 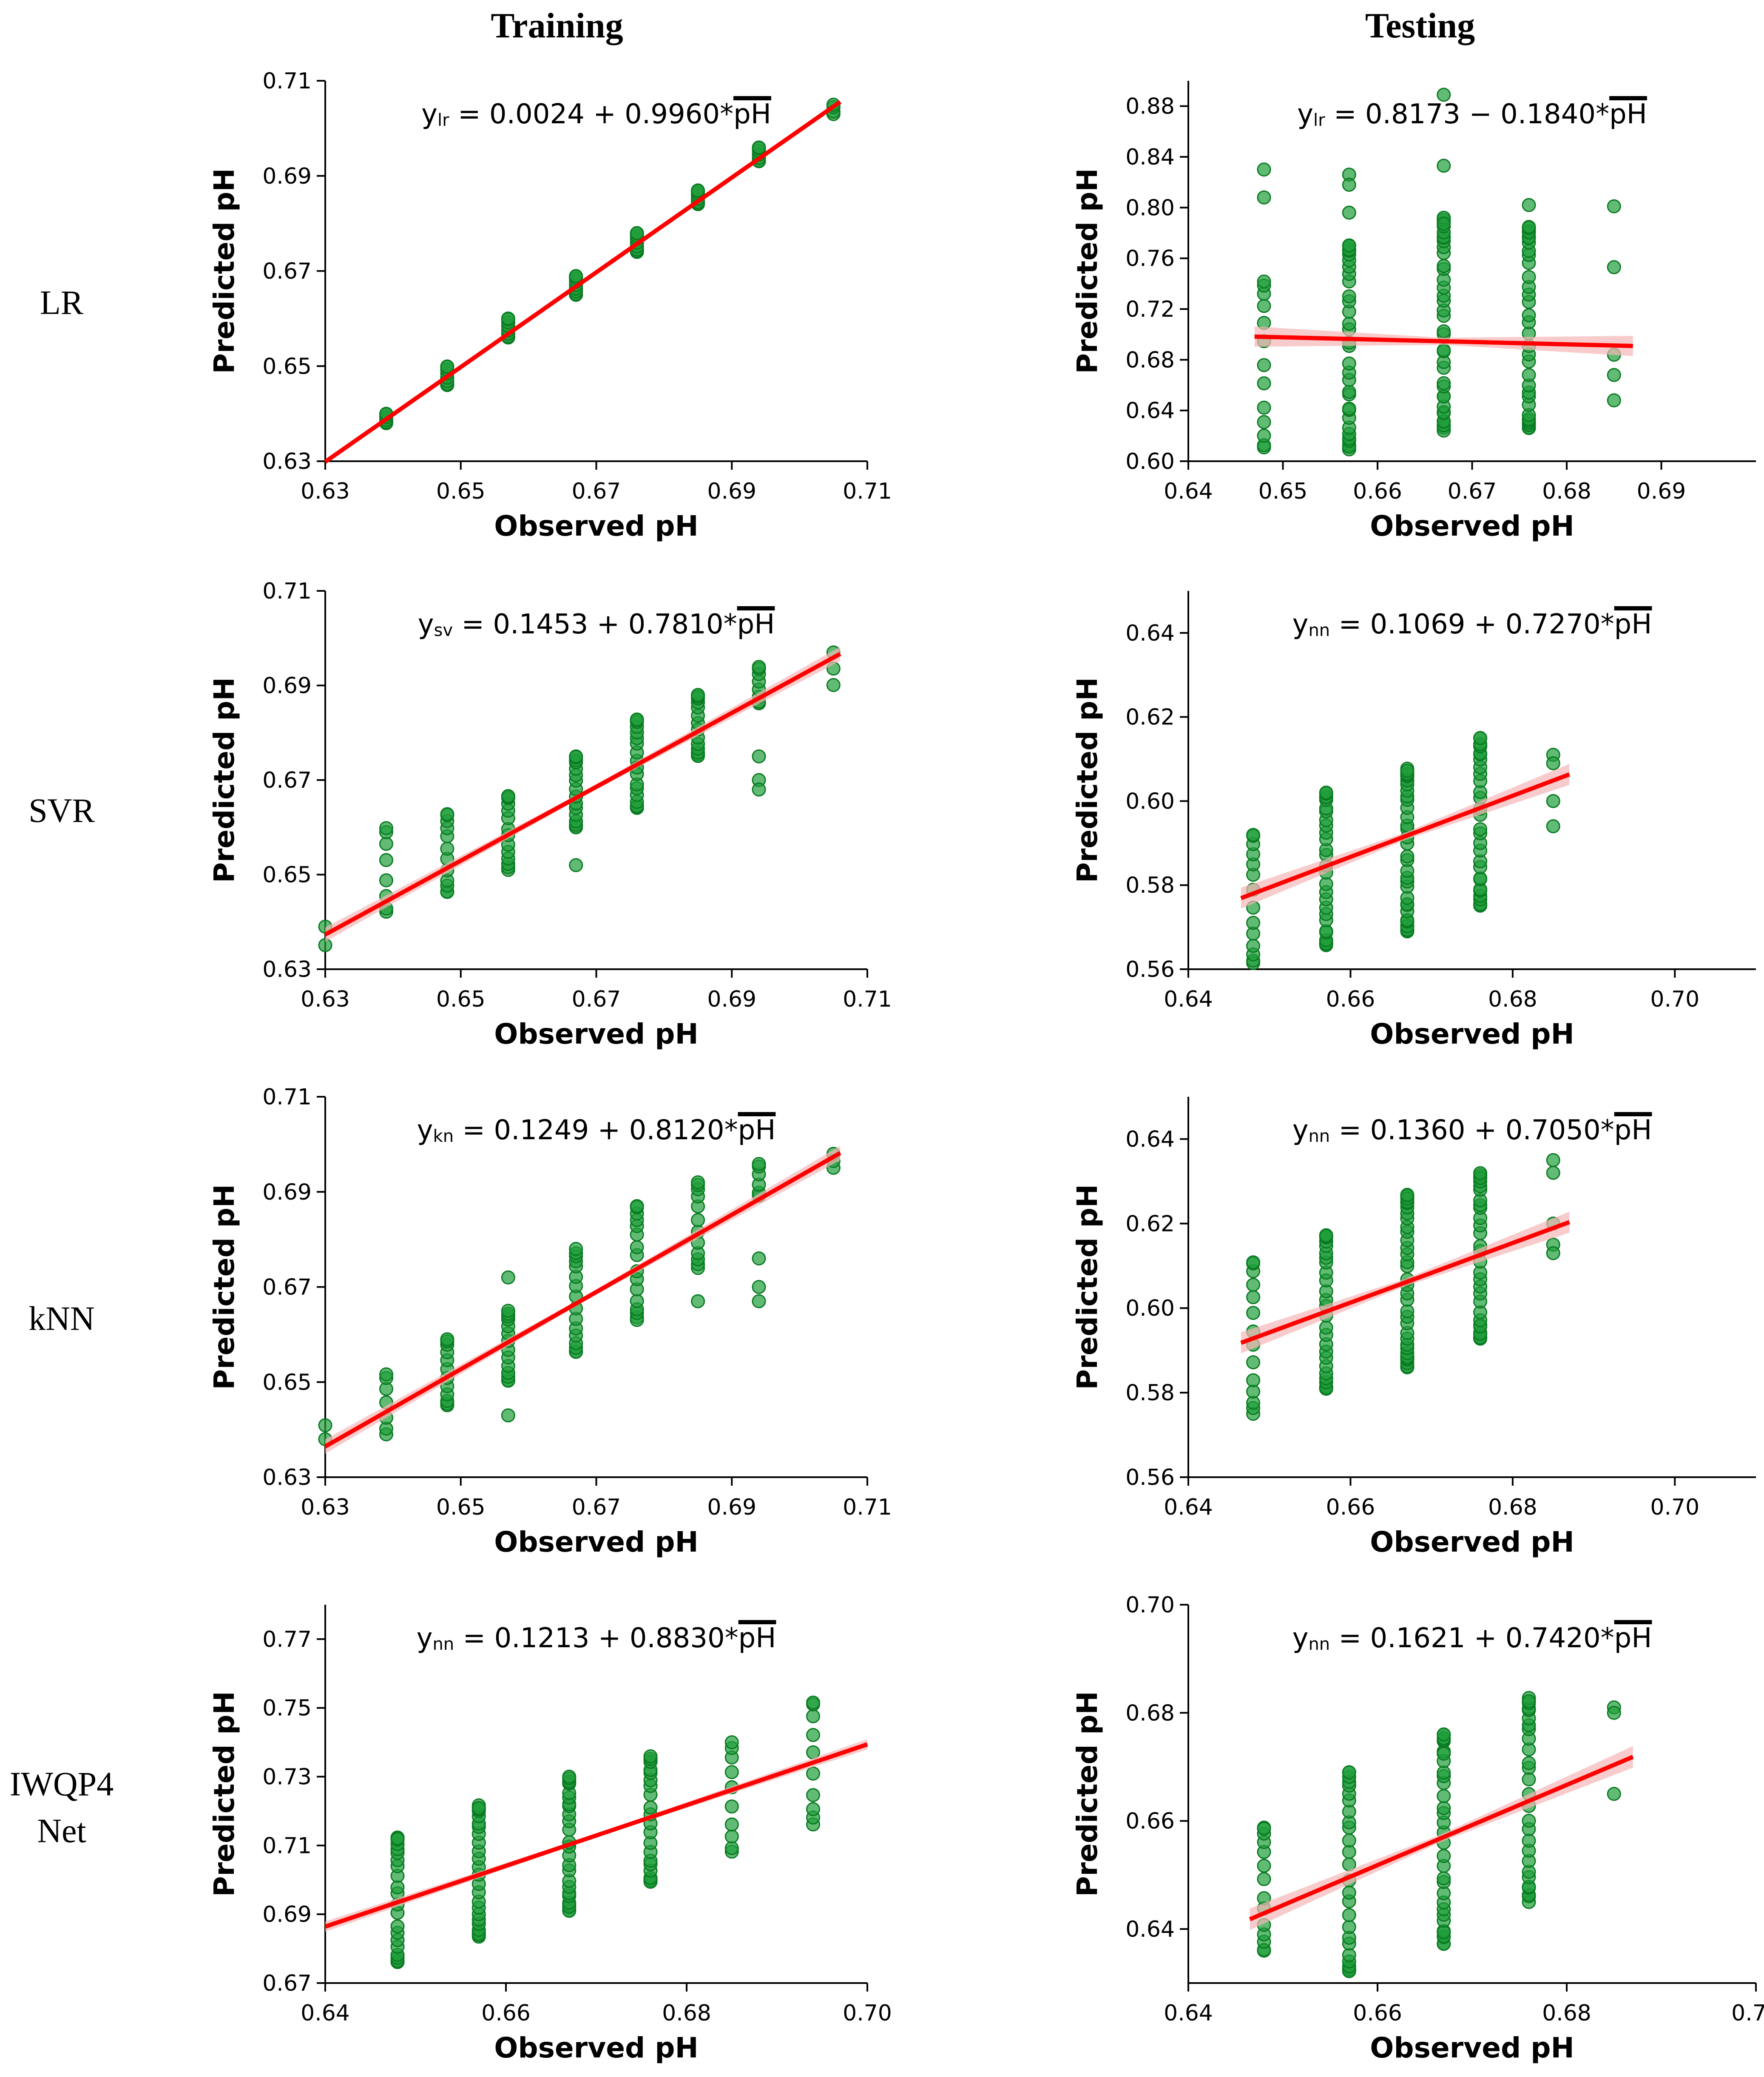 What do you see at coordinates (1150, 157) in the screenshot?
I see `y-tick-label-6: 0.84` at bounding box center [1150, 157].